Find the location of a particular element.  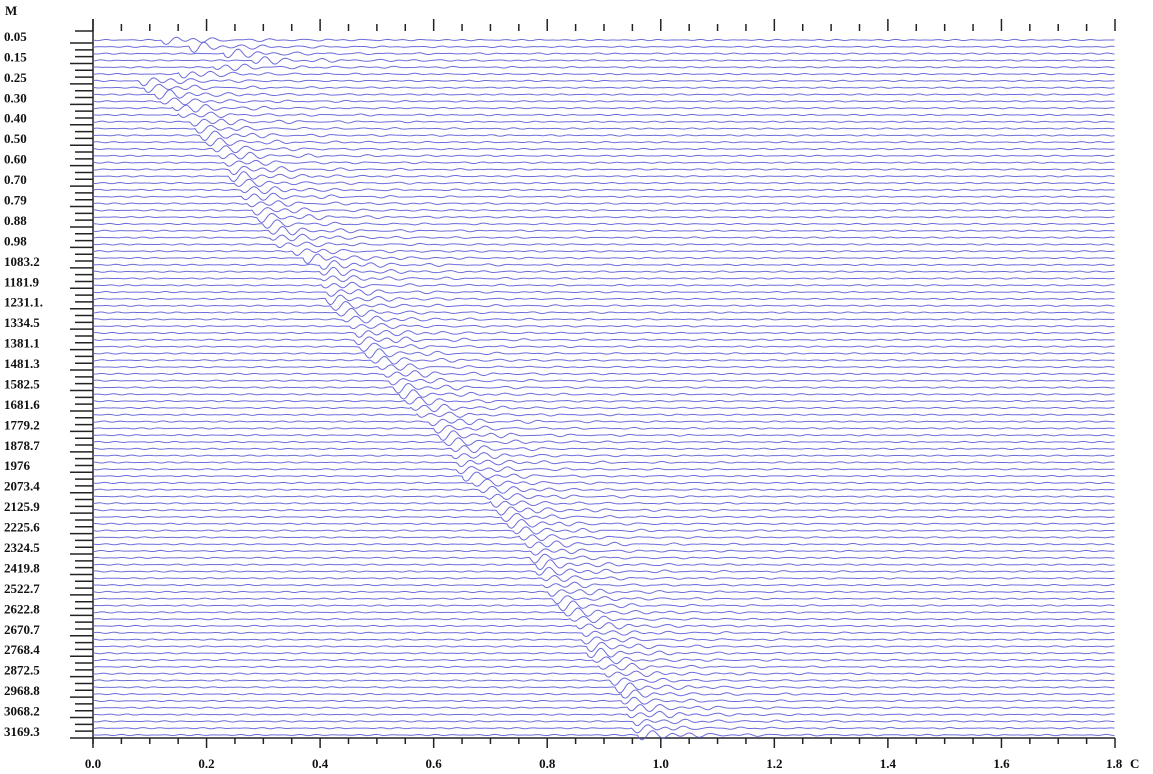

y-tick-label: 0.30 is located at coordinates (15, 97).